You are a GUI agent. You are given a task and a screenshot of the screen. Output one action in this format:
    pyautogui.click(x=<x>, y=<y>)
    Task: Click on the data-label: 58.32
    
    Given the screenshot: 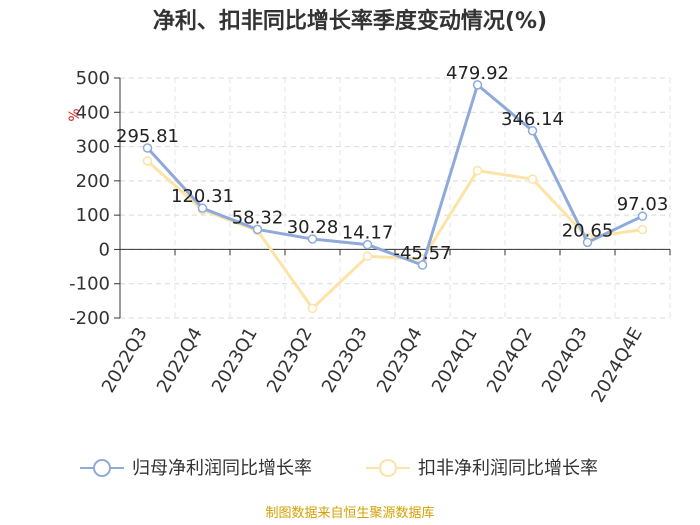 What is the action you would take?
    pyautogui.click(x=258, y=217)
    